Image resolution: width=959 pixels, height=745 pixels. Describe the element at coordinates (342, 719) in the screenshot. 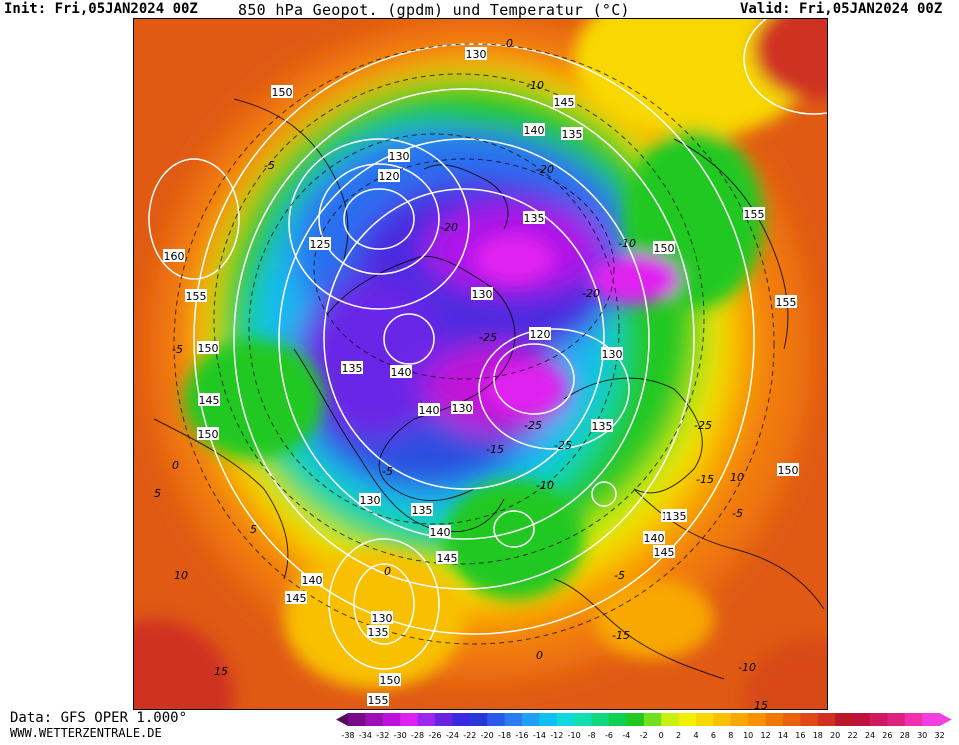

I see `scale-left-arrow` at that location.